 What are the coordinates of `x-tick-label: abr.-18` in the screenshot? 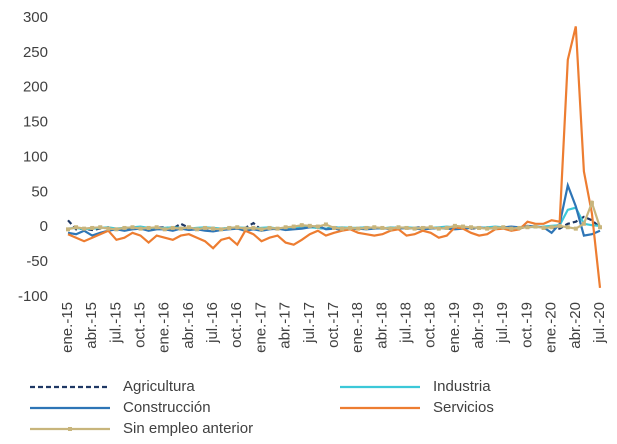 It's located at (381, 325).